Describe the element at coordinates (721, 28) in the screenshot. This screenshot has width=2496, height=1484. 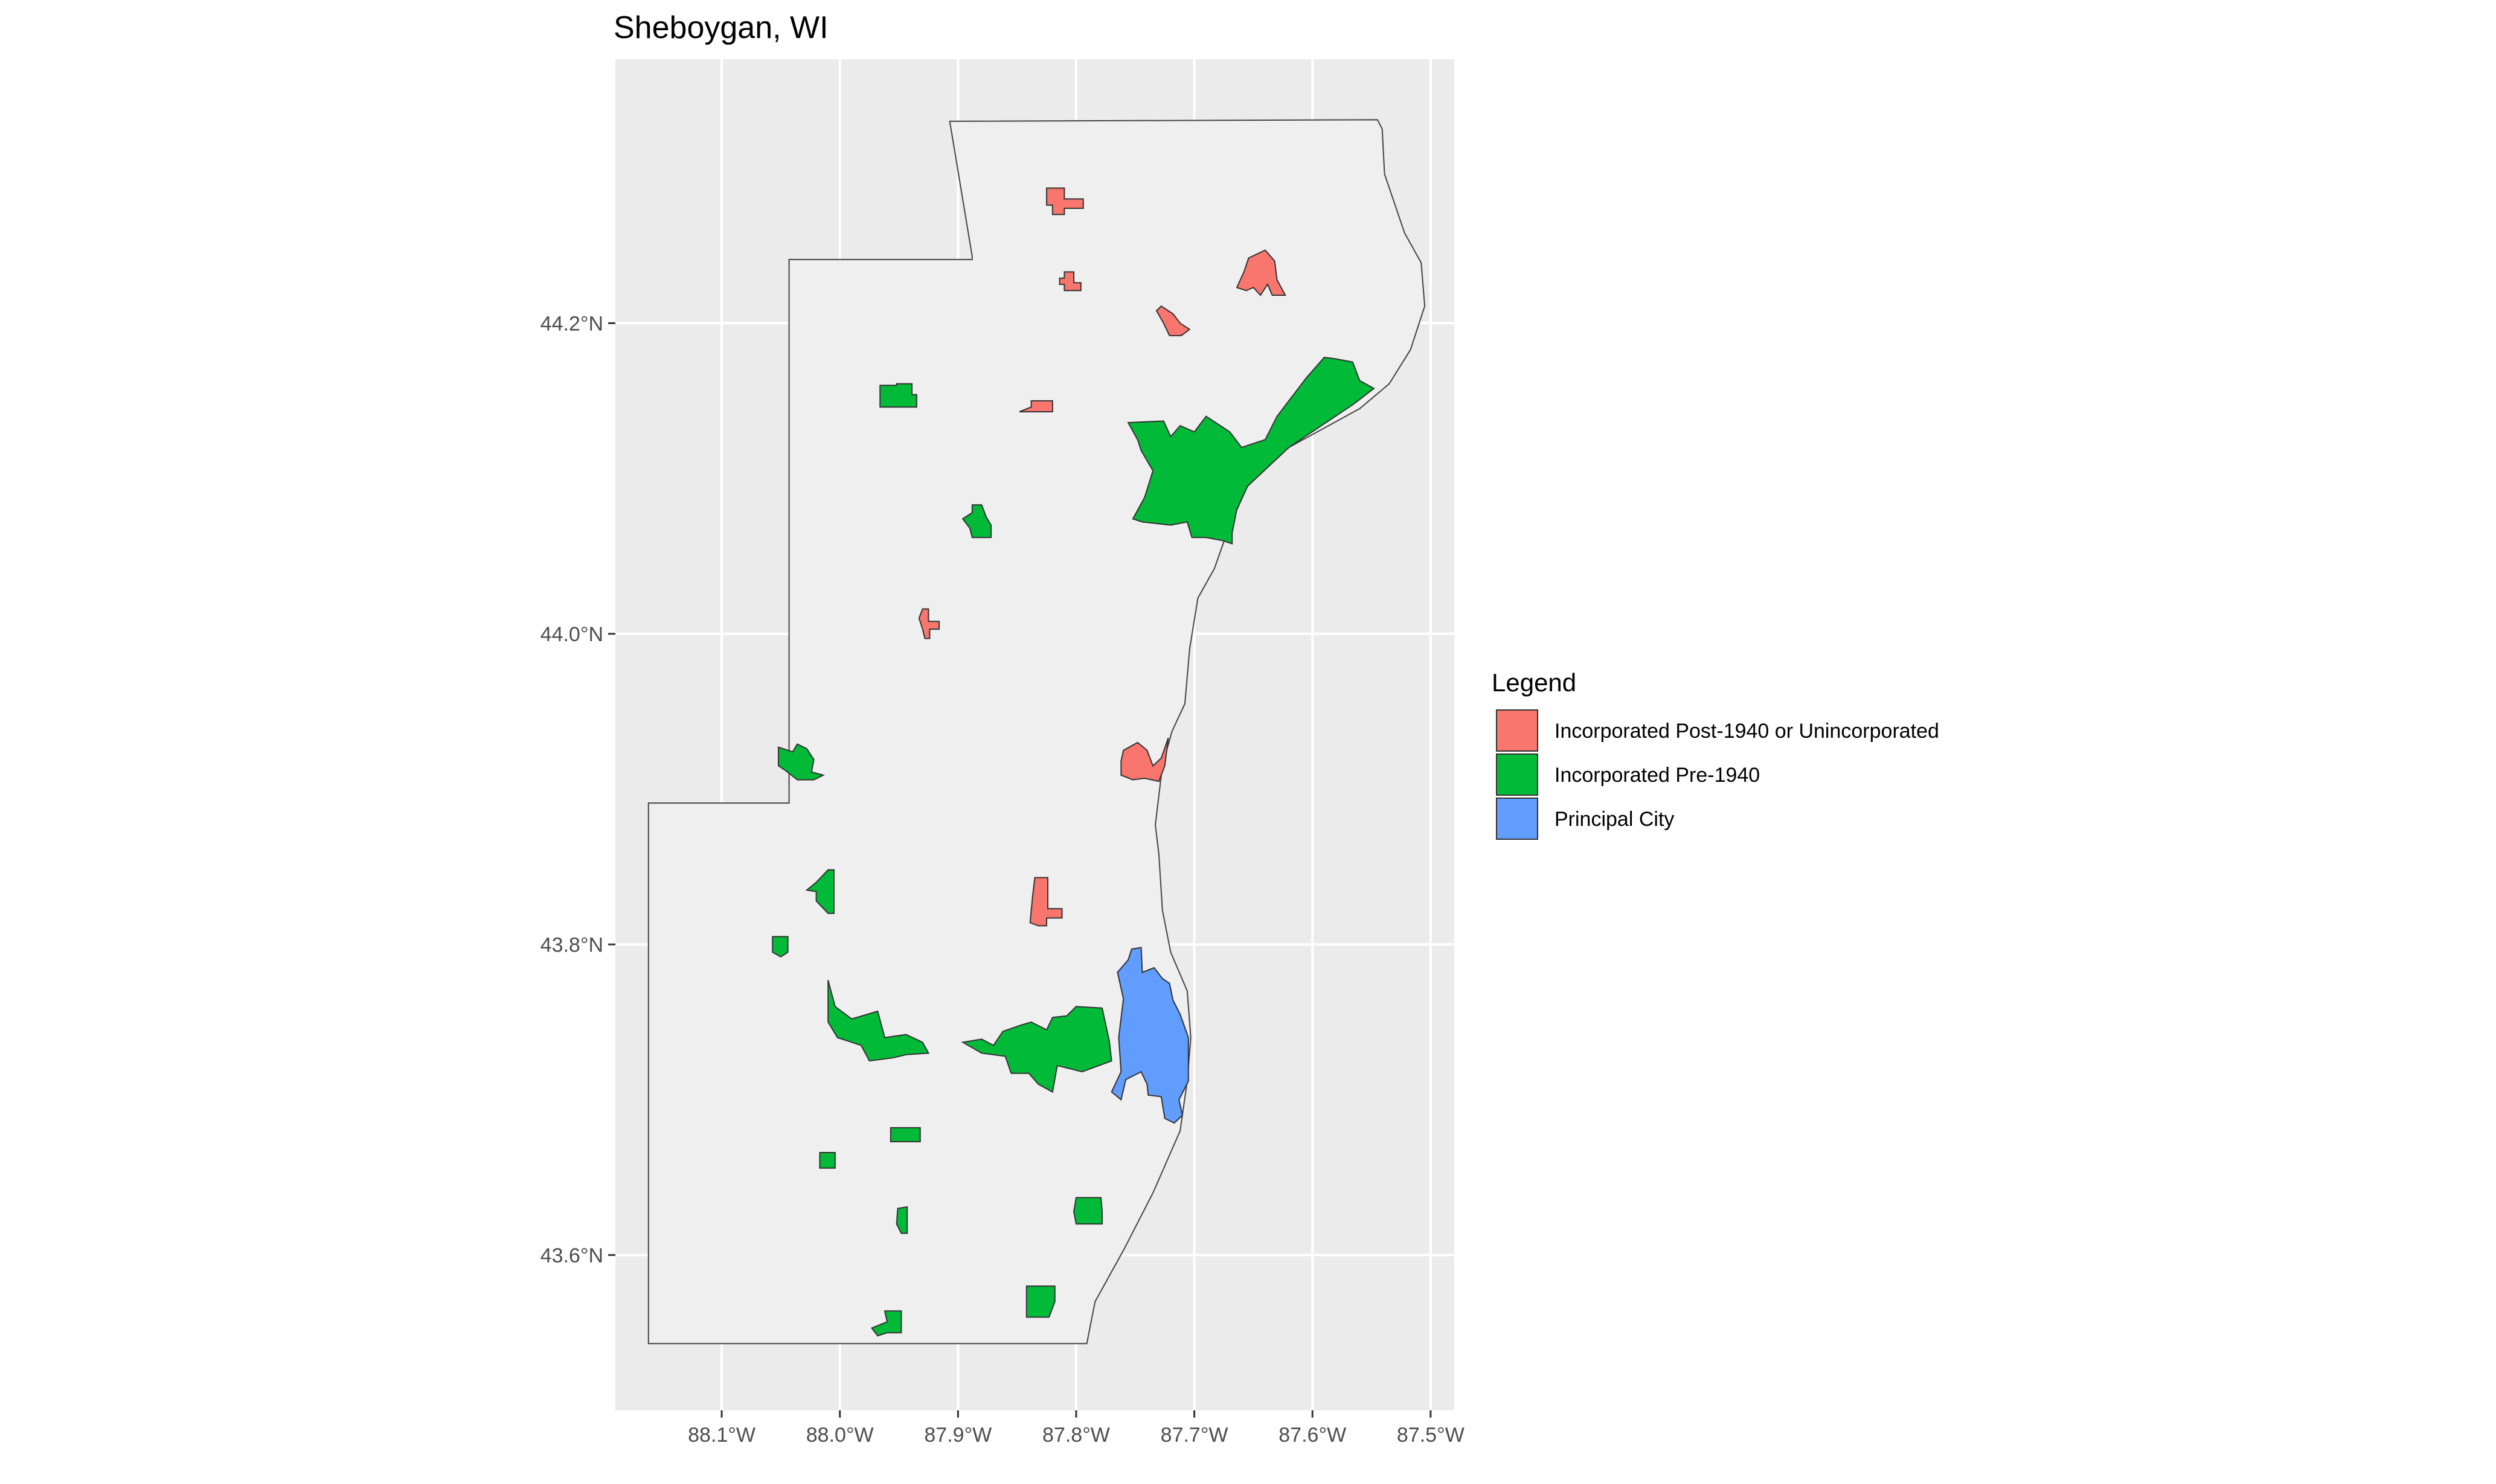
I see `chart-title: Sheboygan, WI` at that location.